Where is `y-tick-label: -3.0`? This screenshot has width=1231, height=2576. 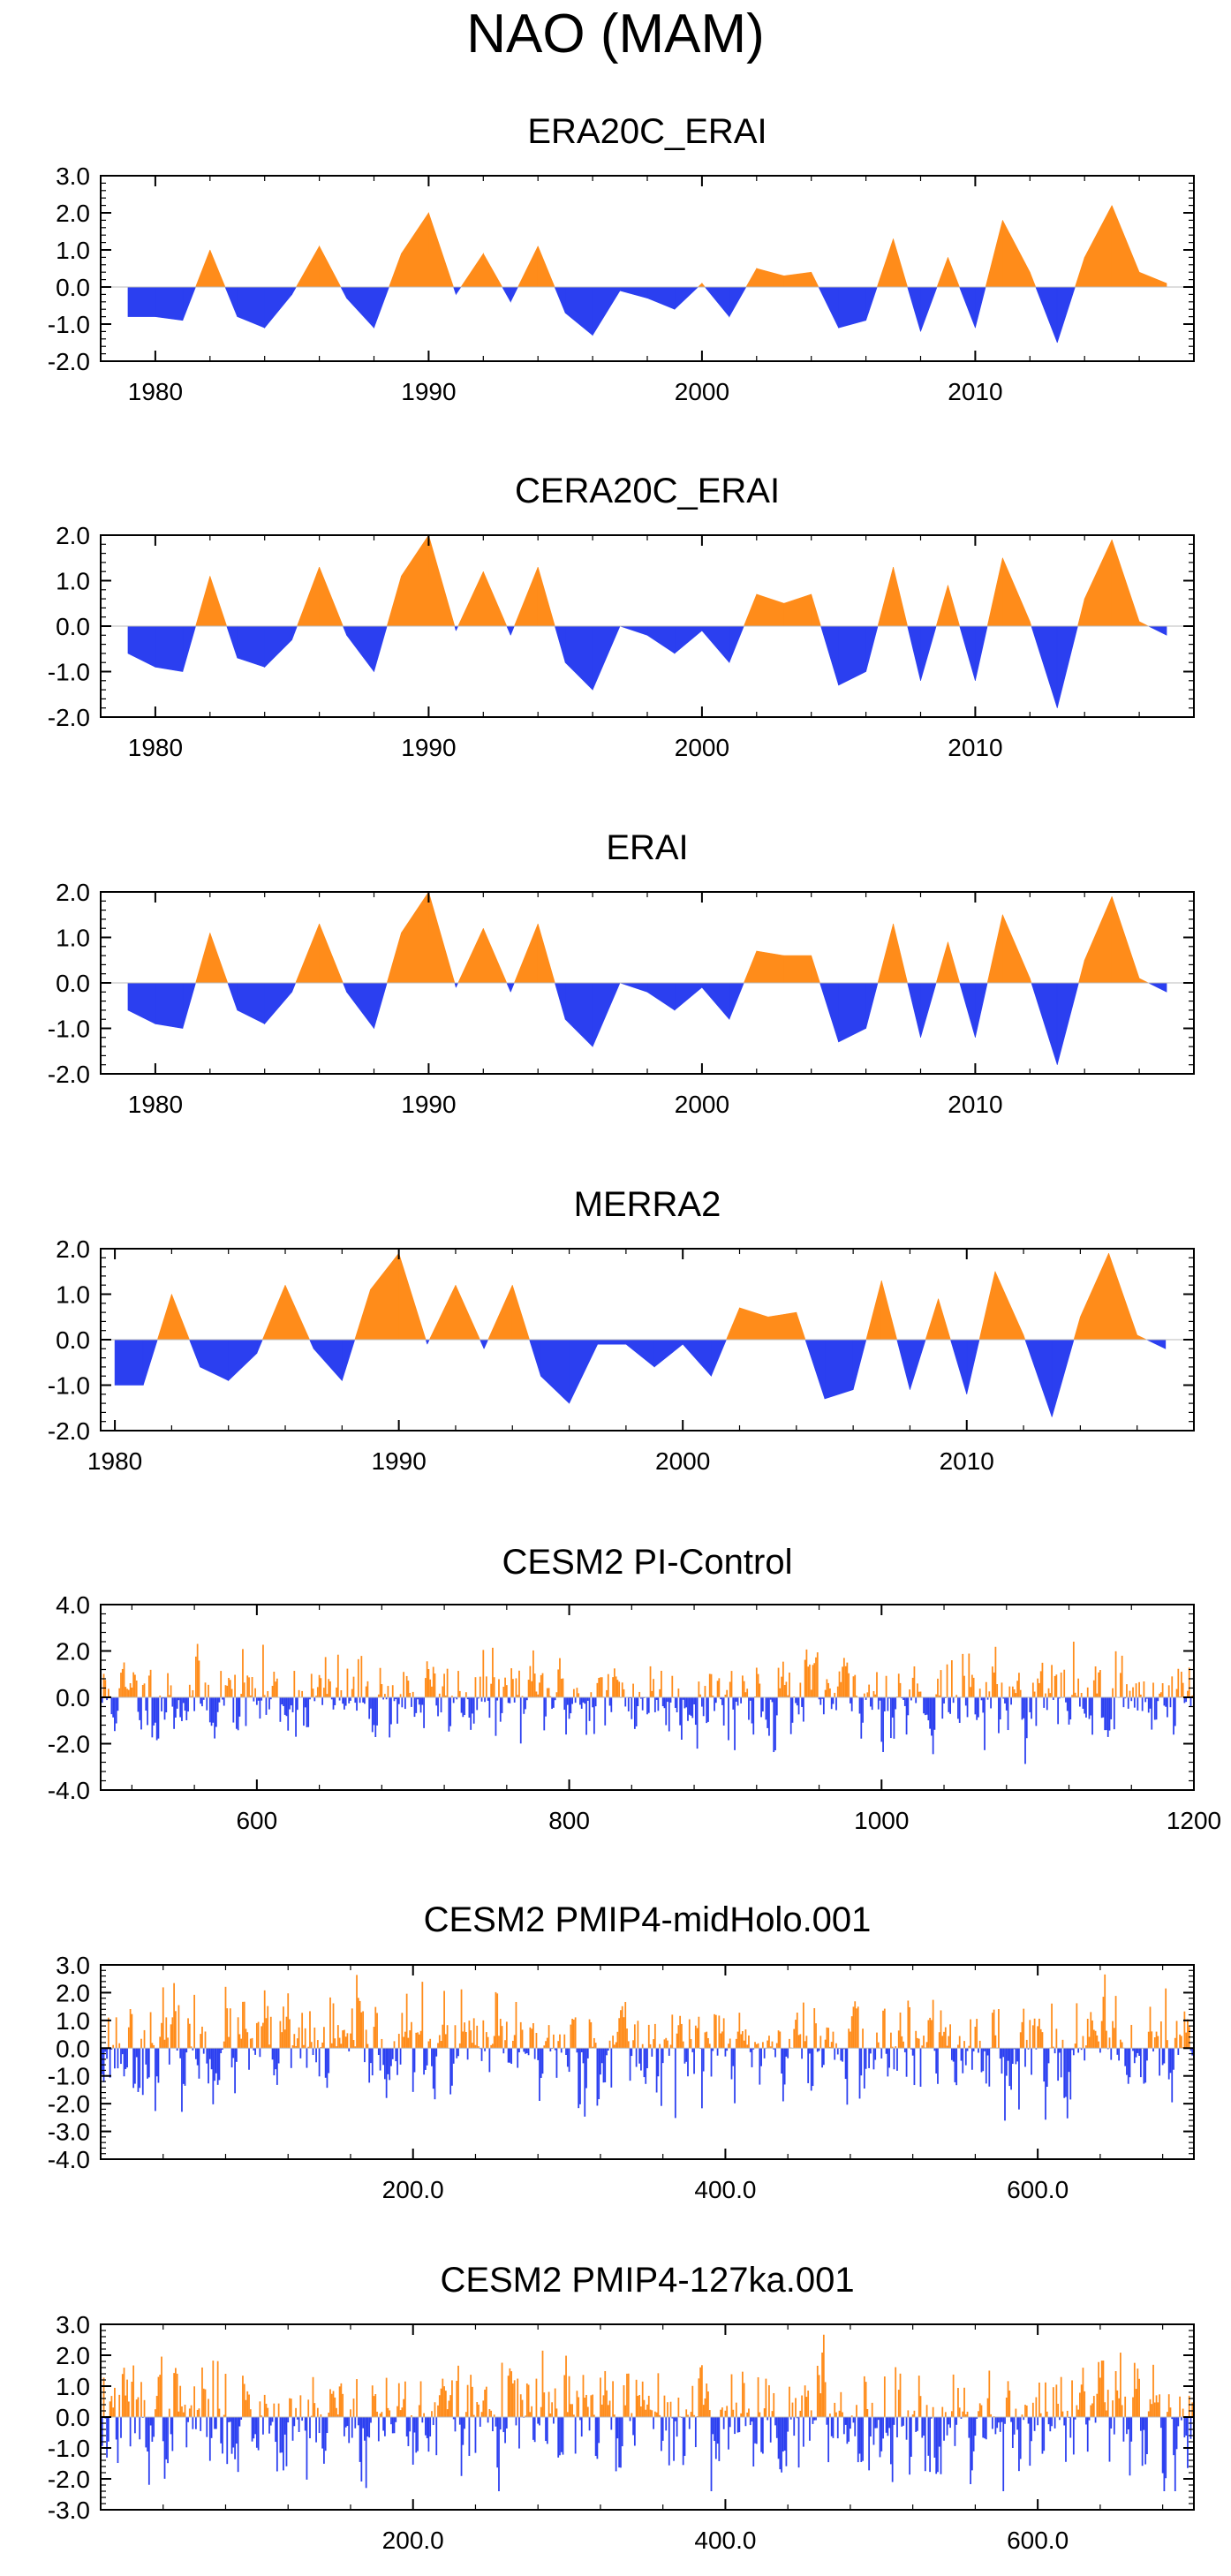 y-tick-label: -3.0 is located at coordinates (69, 2510).